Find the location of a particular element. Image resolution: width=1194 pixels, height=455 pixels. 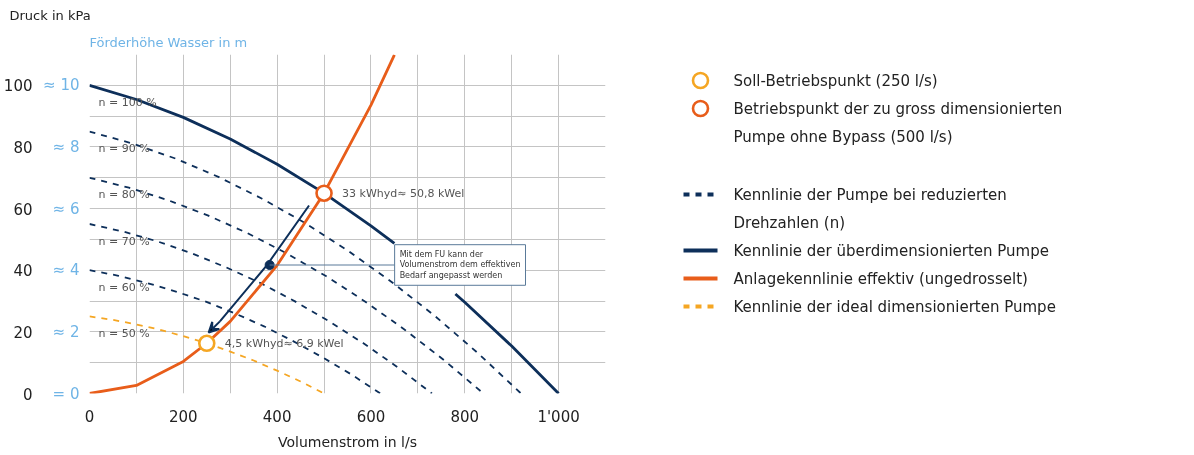

x-tick-label: 800 is located at coordinates (465, 416).